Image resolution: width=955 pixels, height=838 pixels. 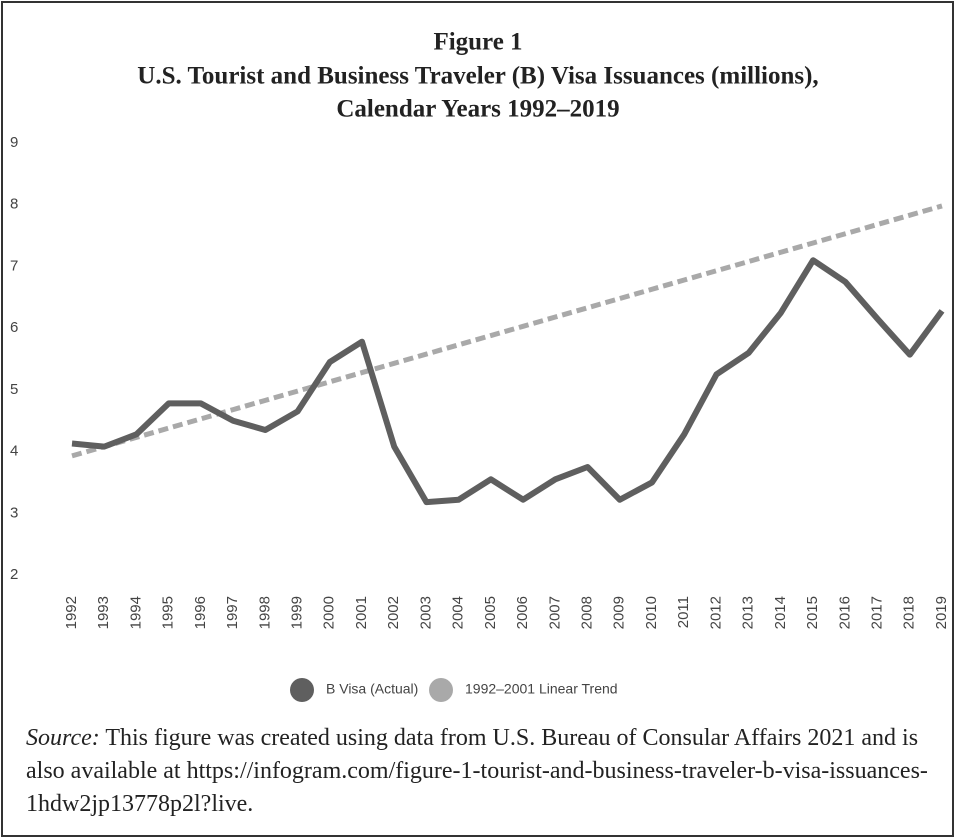 I want to click on x-tick-label: 2000, so click(x=329, y=612).